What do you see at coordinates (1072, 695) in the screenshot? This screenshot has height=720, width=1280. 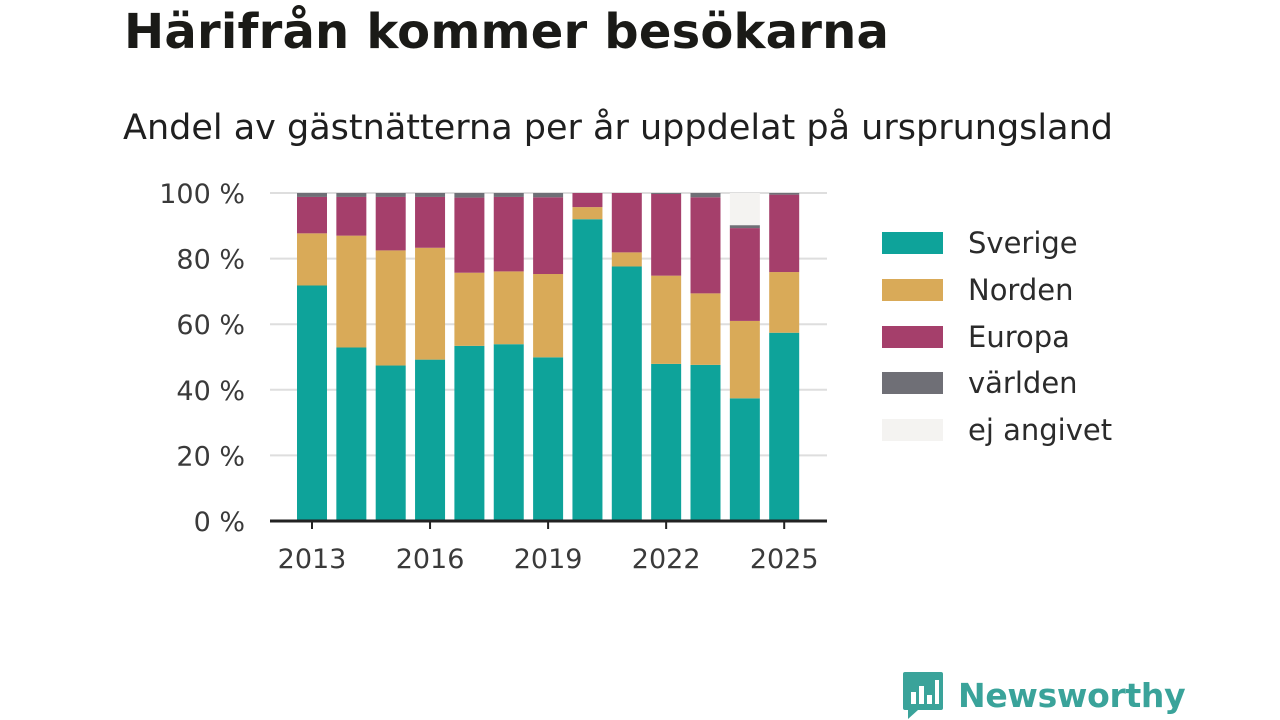 I see `brand-name: Newsworthy` at bounding box center [1072, 695].